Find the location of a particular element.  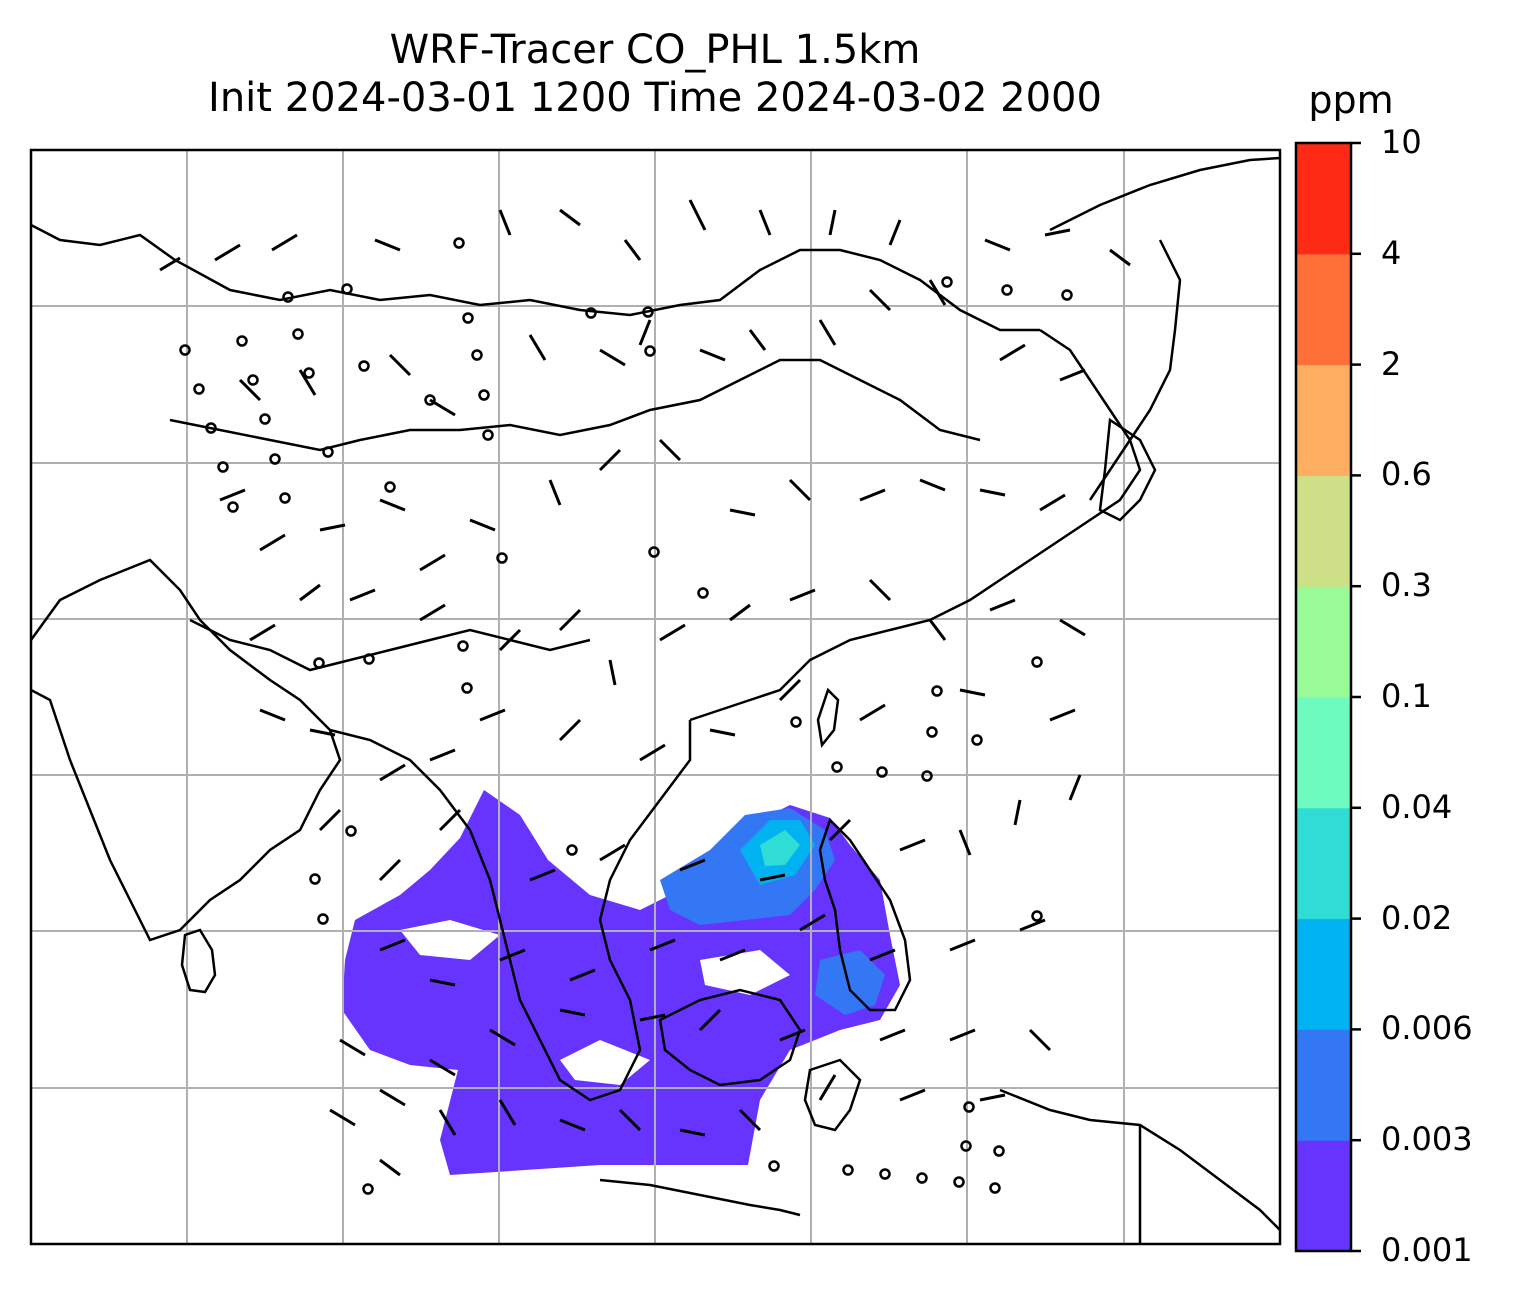

colorbar is located at coordinates (1328, 697).